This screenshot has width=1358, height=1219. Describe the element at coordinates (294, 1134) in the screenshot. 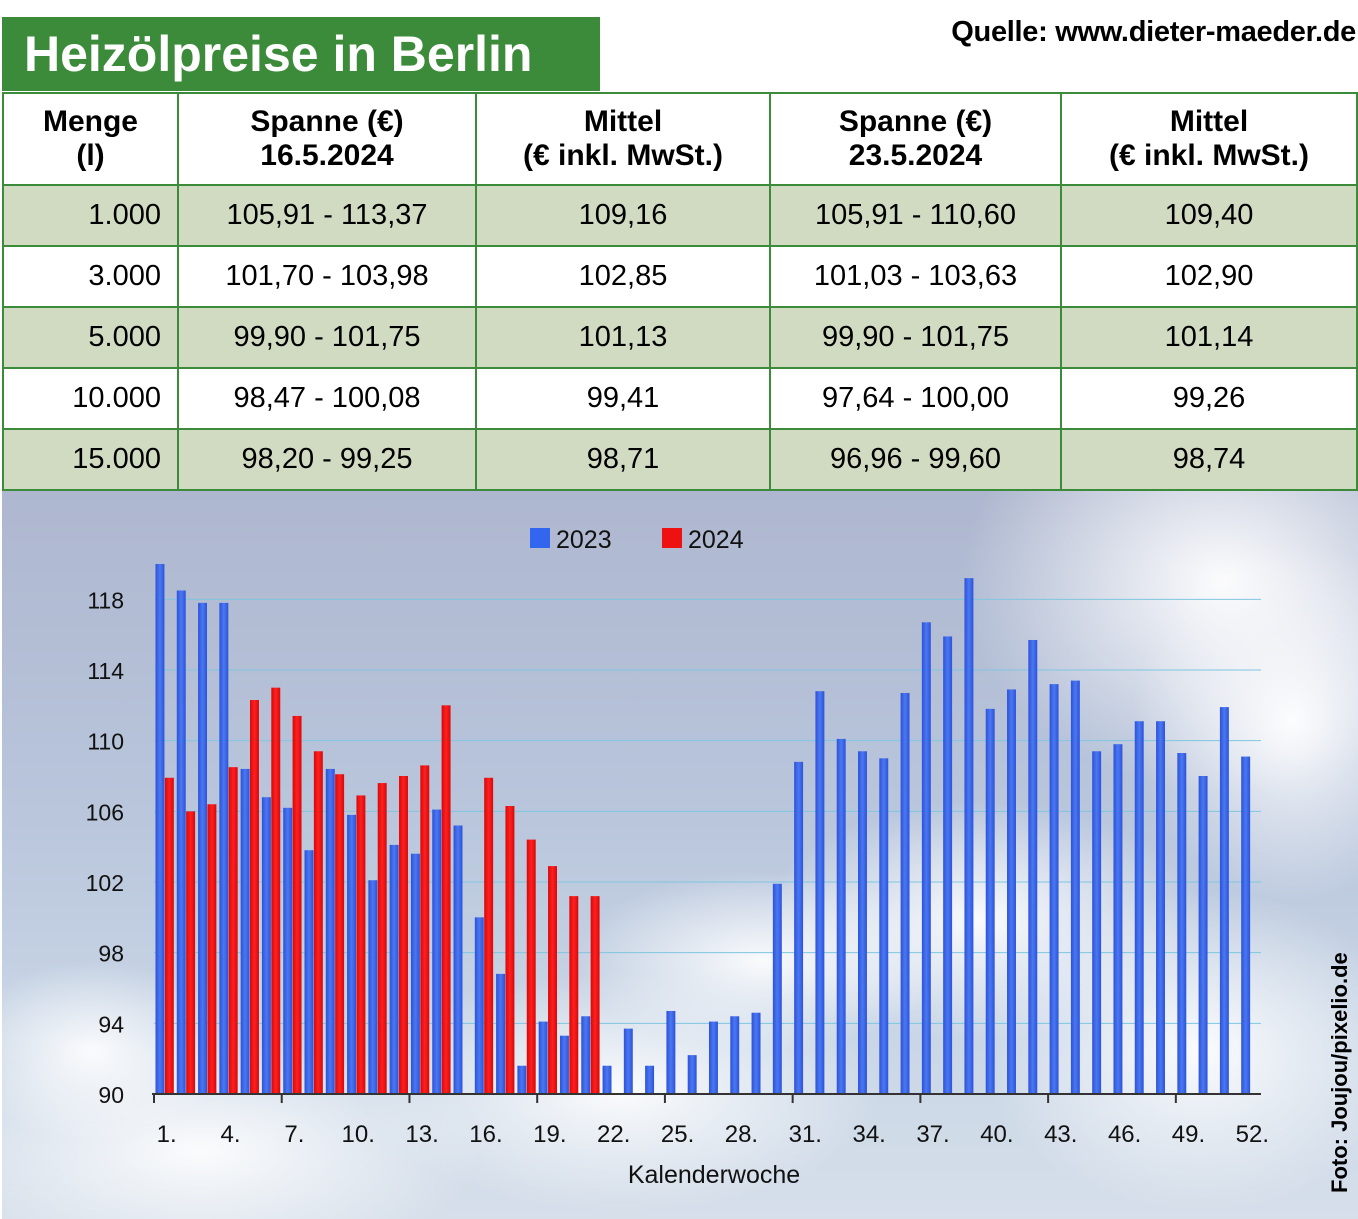

I see `x-tick-label: 7.` at that location.